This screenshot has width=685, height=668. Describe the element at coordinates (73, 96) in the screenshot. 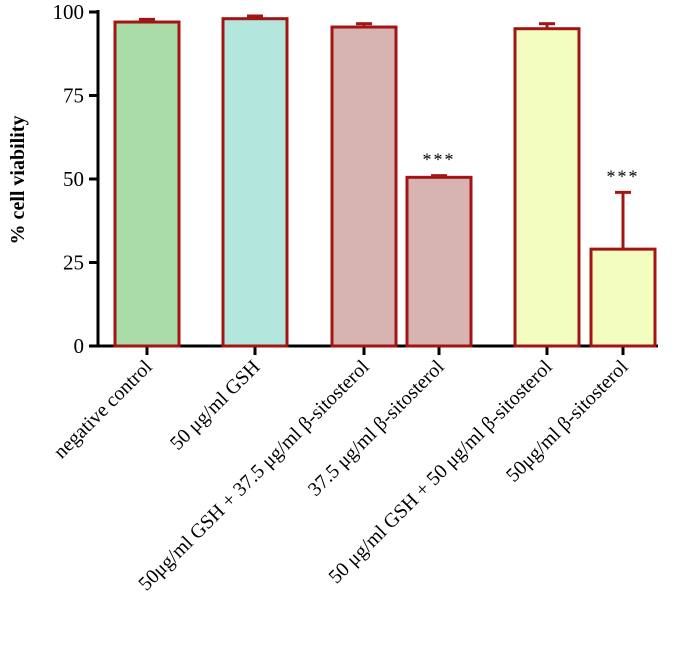

I see `y-tick-label: 75` at that location.